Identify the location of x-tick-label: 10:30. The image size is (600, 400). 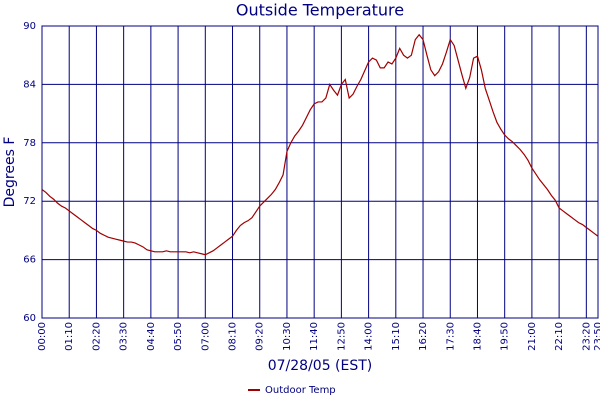
(287, 336).